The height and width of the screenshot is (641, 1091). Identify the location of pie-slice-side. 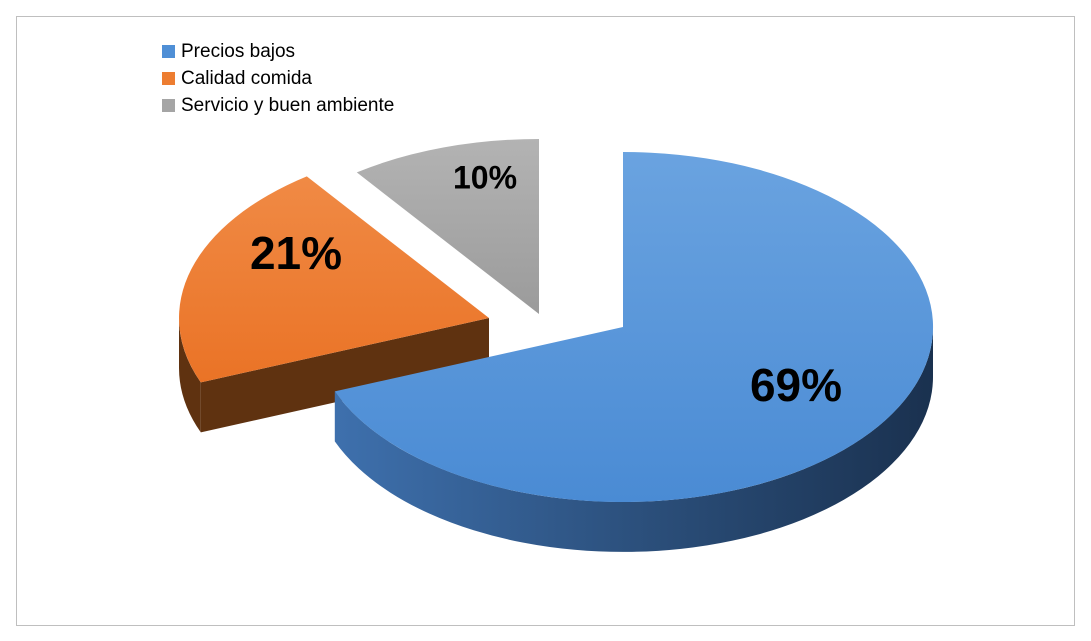
(190, 375).